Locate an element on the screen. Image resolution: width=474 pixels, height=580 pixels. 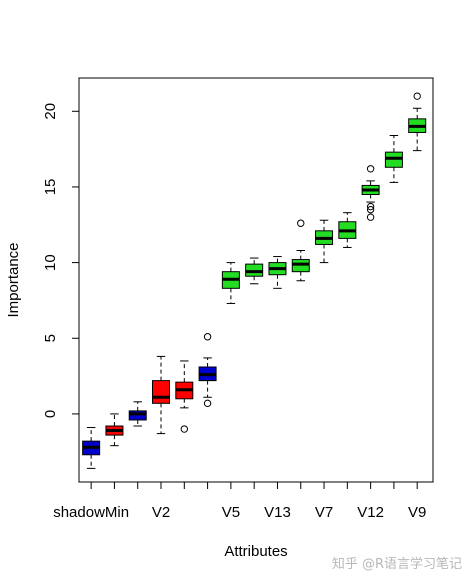
box-rejected is located at coordinates (161, 392).